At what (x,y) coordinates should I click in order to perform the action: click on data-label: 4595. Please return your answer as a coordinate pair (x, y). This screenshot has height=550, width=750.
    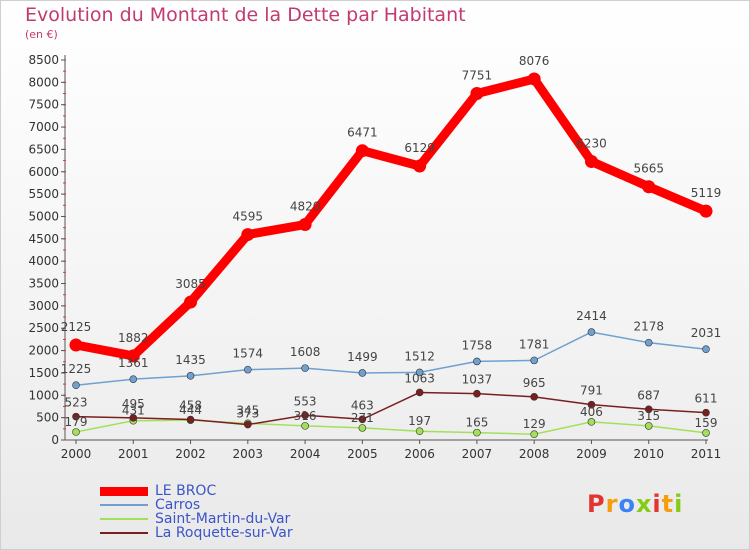
    Looking at the image, I should click on (248, 217).